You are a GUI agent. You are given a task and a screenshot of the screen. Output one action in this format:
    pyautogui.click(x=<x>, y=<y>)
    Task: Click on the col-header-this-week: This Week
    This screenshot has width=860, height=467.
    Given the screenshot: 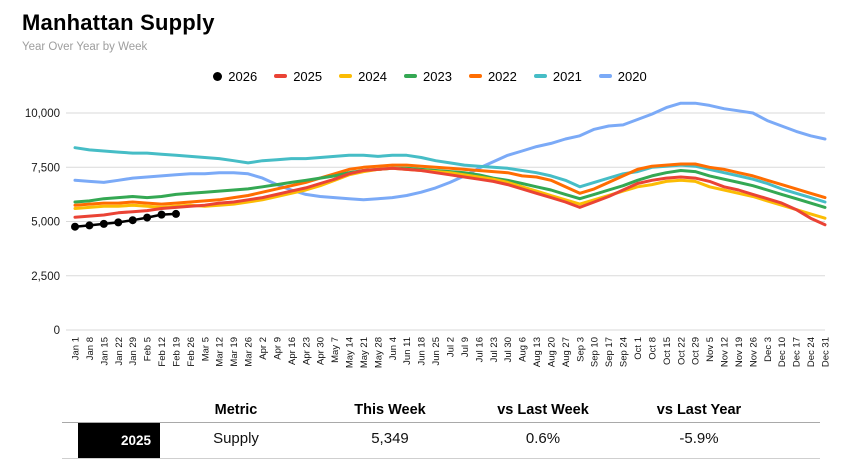 What is the action you would take?
    pyautogui.click(x=390, y=410)
    